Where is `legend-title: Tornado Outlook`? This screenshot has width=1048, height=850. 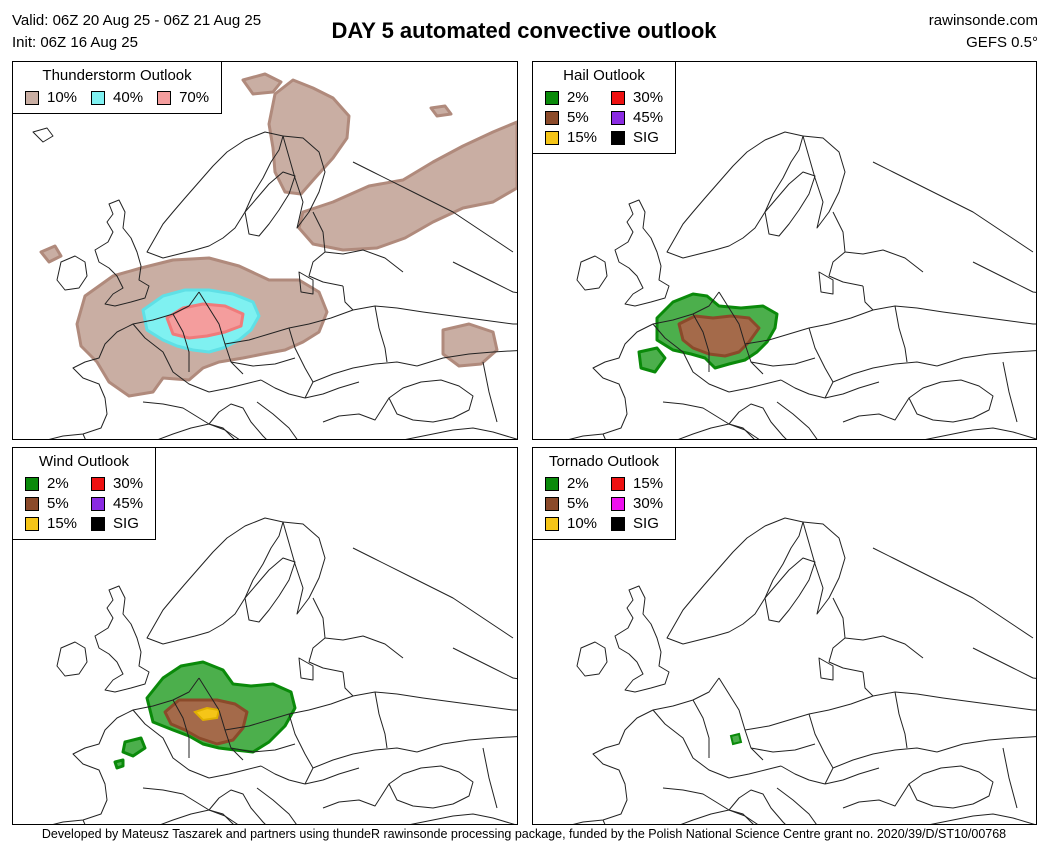 legend-title: Tornado Outlook is located at coordinates (604, 461).